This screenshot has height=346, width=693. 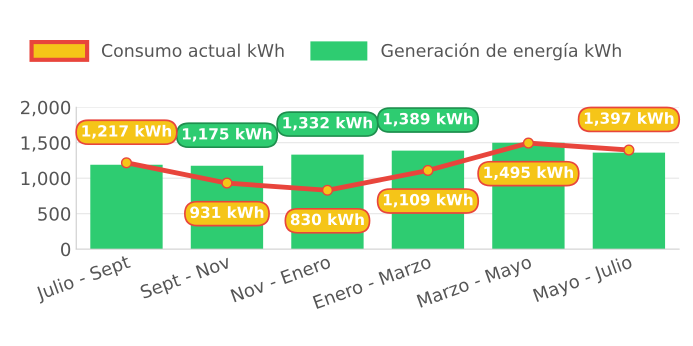 What do you see at coordinates (227, 212) in the screenshot?
I see `data-label: 931 kWh` at bounding box center [227, 212].